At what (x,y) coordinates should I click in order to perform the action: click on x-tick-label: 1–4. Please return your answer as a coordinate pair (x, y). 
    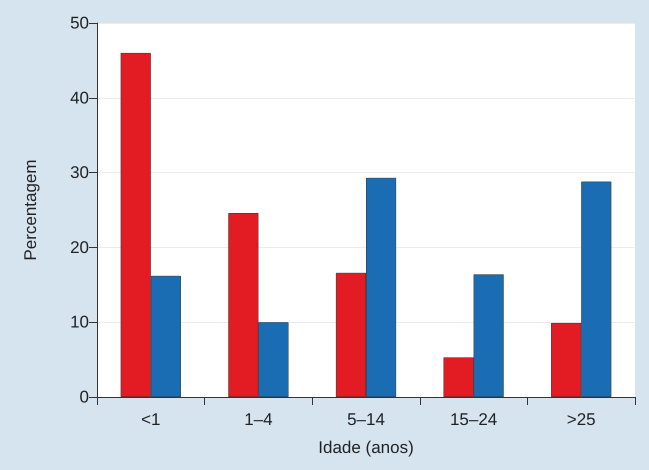
    Looking at the image, I should click on (258, 419).